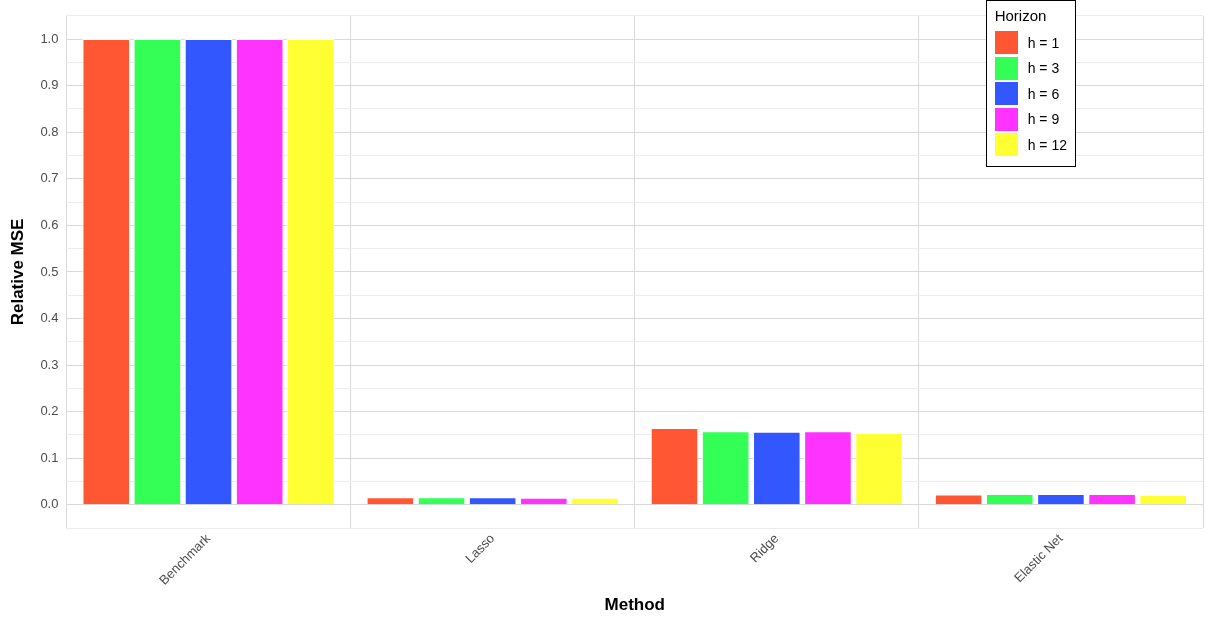  What do you see at coordinates (49, 224) in the screenshot?
I see `y-tick-label: 0.6` at bounding box center [49, 224].